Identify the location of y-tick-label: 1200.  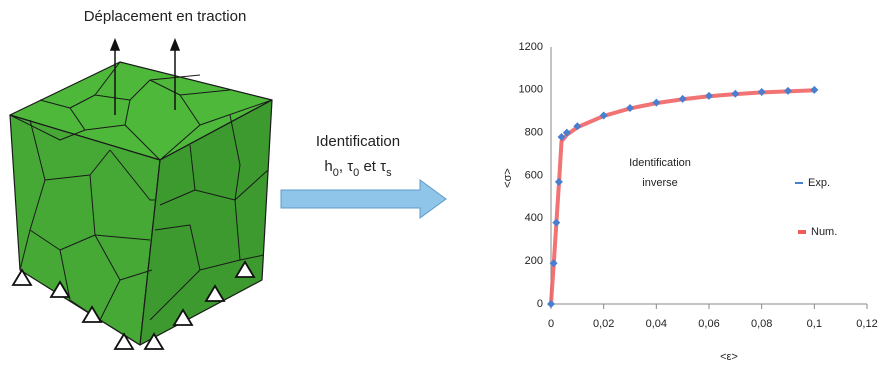
(531, 47).